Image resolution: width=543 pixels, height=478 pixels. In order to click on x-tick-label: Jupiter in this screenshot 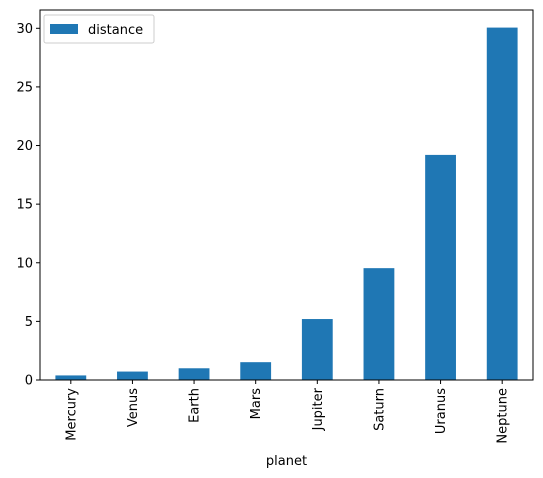, I will do `click(318, 409)`.